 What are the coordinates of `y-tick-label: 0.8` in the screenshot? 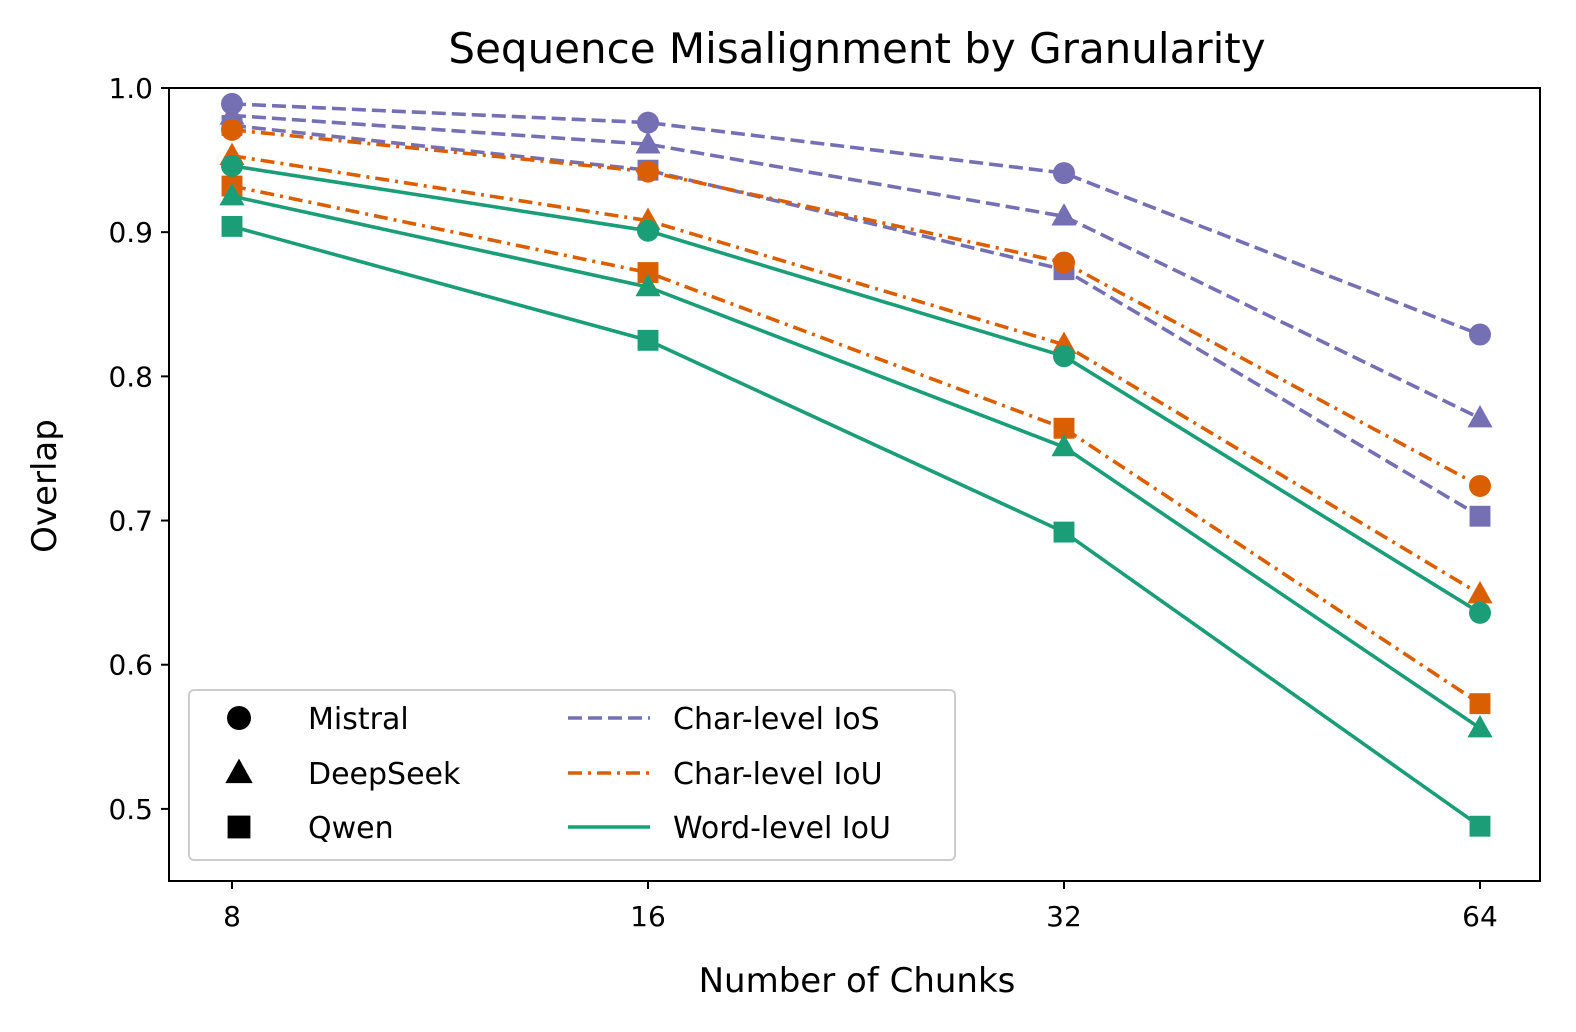 It's located at (130, 376).